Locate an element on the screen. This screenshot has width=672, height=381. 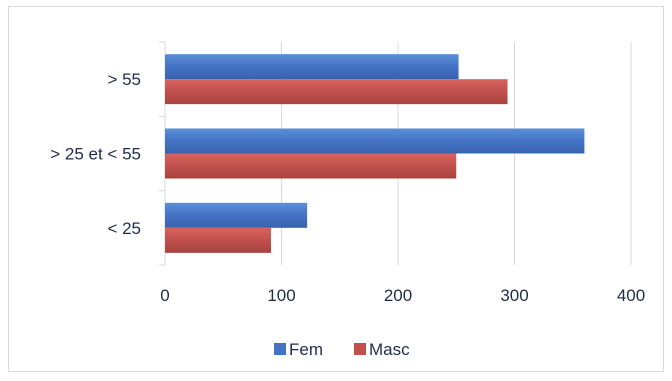
x-tick-label-200: 200 is located at coordinates (398, 295).